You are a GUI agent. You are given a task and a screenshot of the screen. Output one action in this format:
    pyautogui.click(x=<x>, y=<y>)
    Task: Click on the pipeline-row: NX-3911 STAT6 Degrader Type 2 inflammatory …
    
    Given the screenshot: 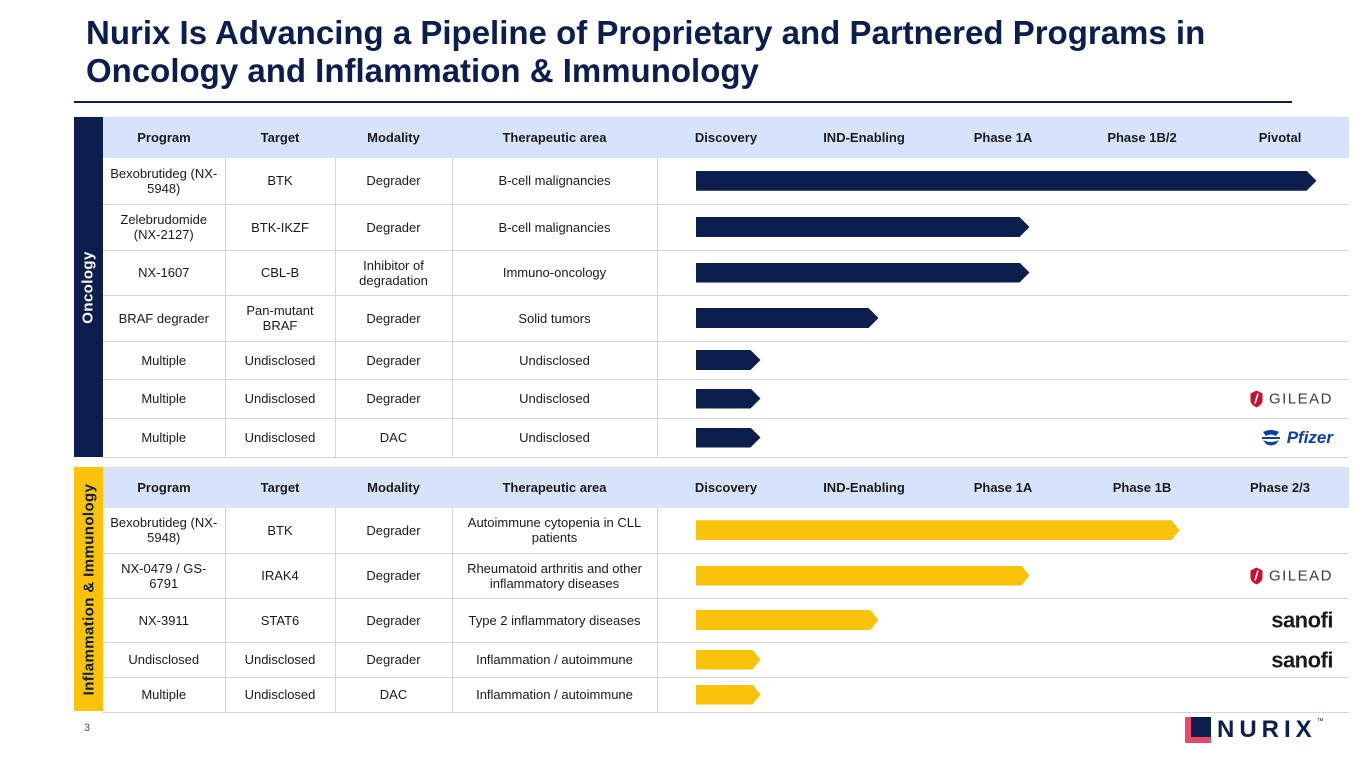 What is the action you would take?
    pyautogui.click(x=726, y=620)
    